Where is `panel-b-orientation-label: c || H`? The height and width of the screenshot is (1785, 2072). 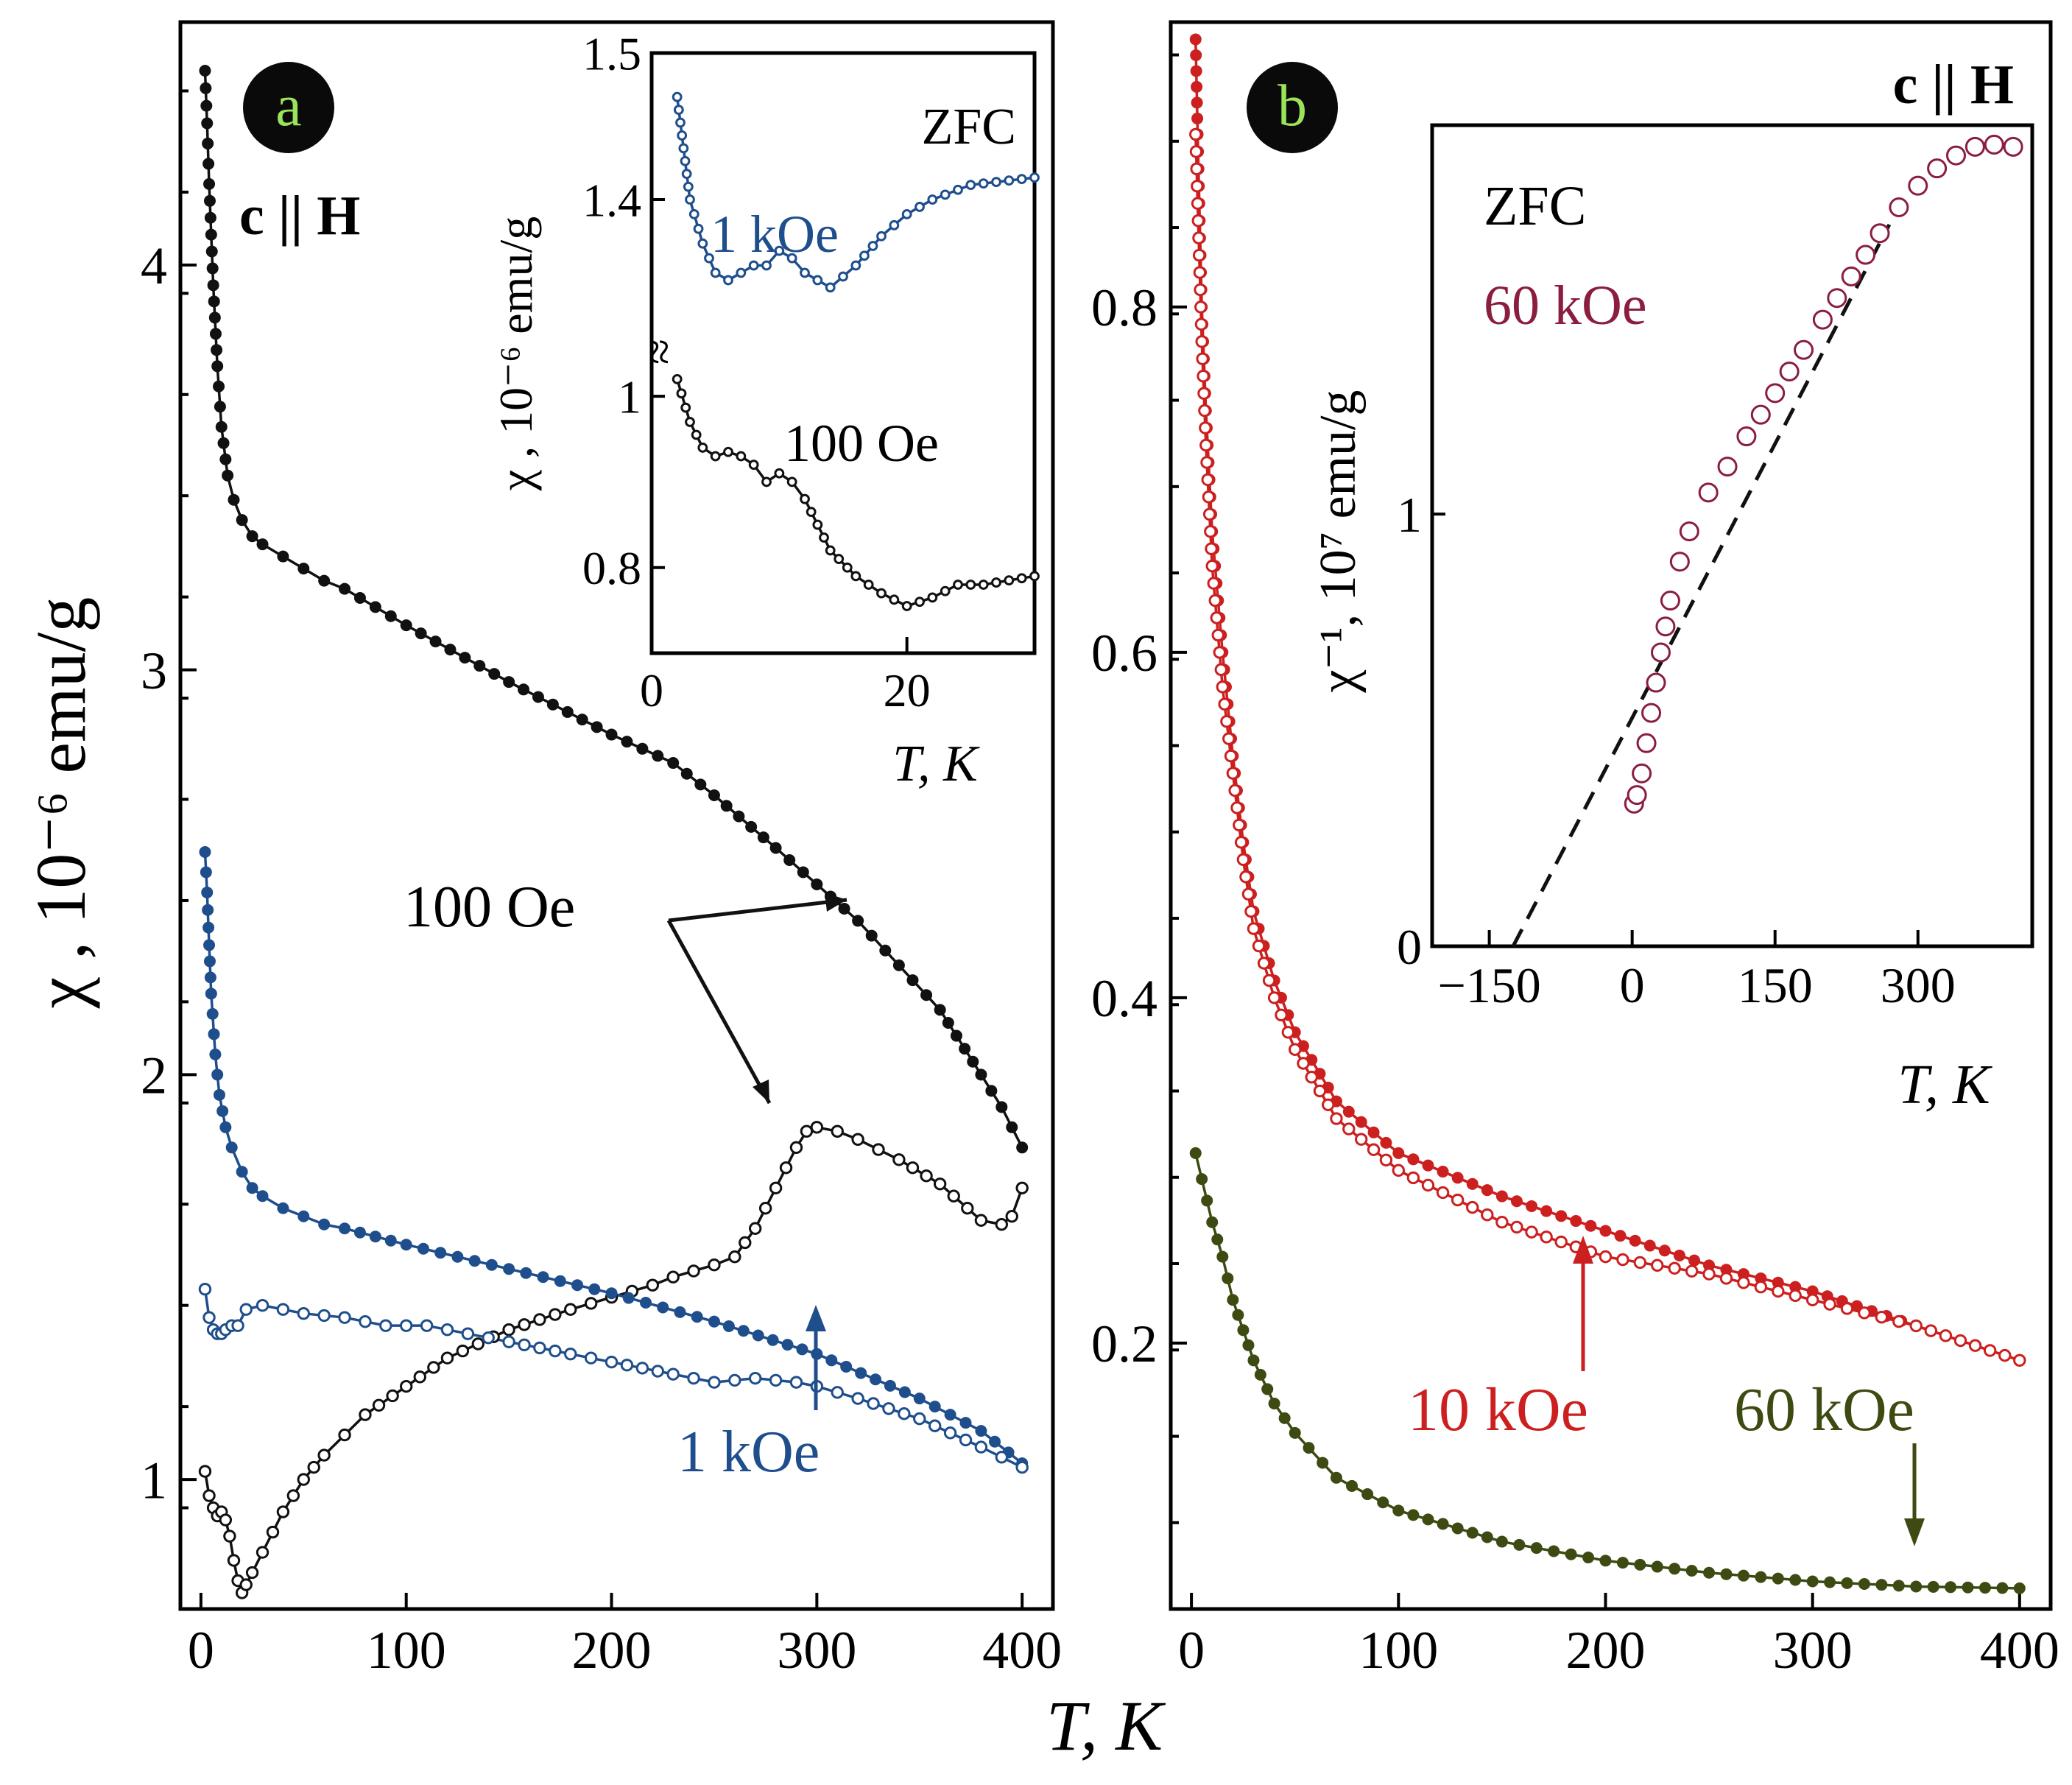 panel-b-orientation-label: c || H is located at coordinates (1953, 85).